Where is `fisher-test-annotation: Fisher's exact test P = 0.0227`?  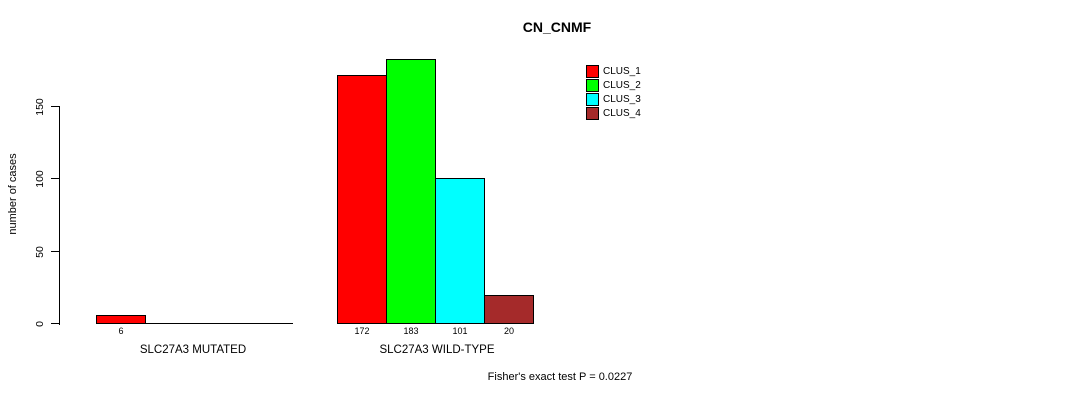
fisher-test-annotation: Fisher's exact test P = 0.0227 is located at coordinates (560, 377).